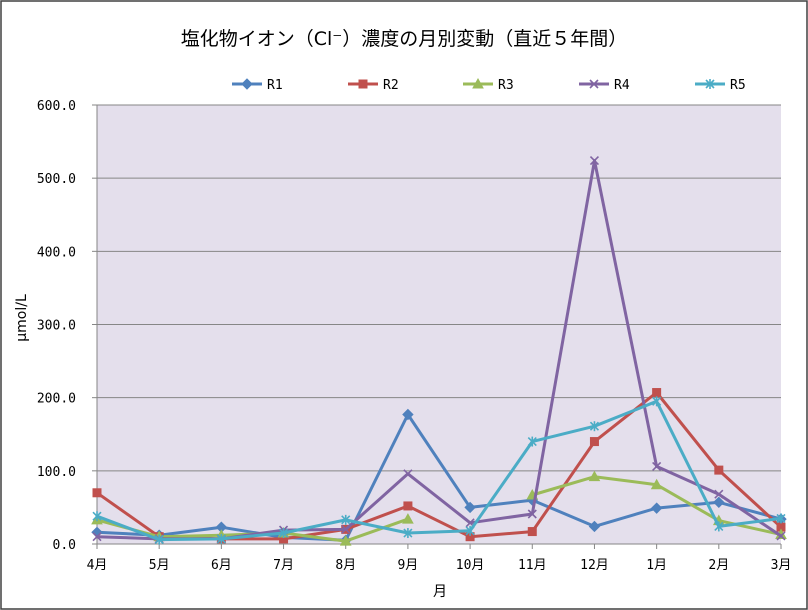 This screenshot has width=808, height=610. What do you see at coordinates (622, 85) in the screenshot?
I see `legend-label-r4: R4` at bounding box center [622, 85].